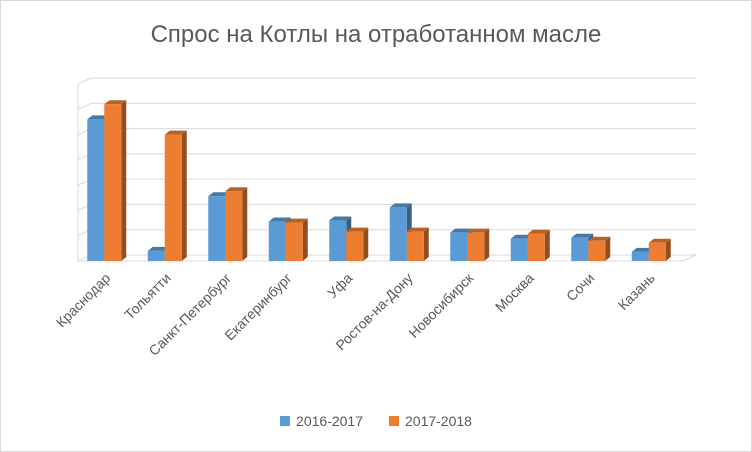  I want to click on legend-label-series-1: 2016-2017, so click(329, 421).